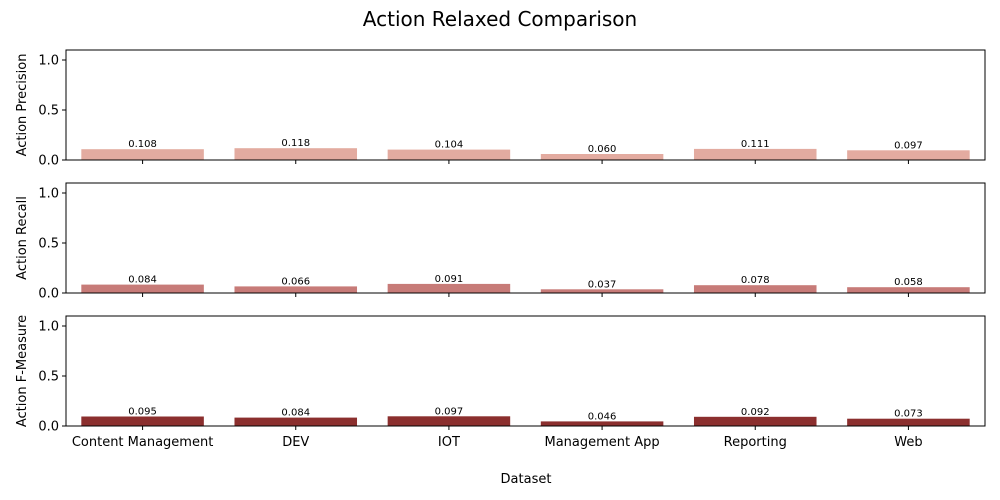 This screenshot has height=500, width=1000. What do you see at coordinates (602, 284) in the screenshot?
I see `data-label-2-4: 0.037` at bounding box center [602, 284].